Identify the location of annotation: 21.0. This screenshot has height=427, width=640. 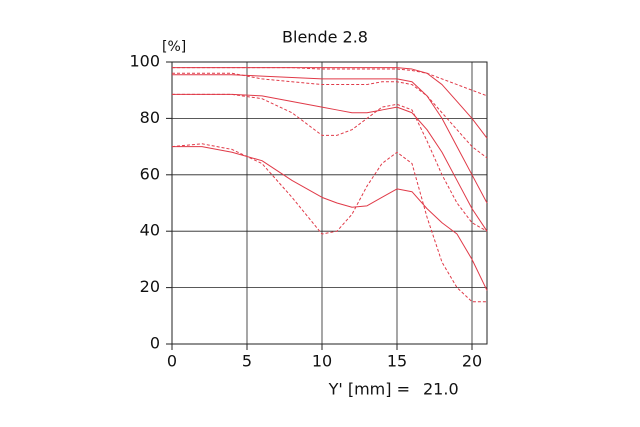
(441, 389).